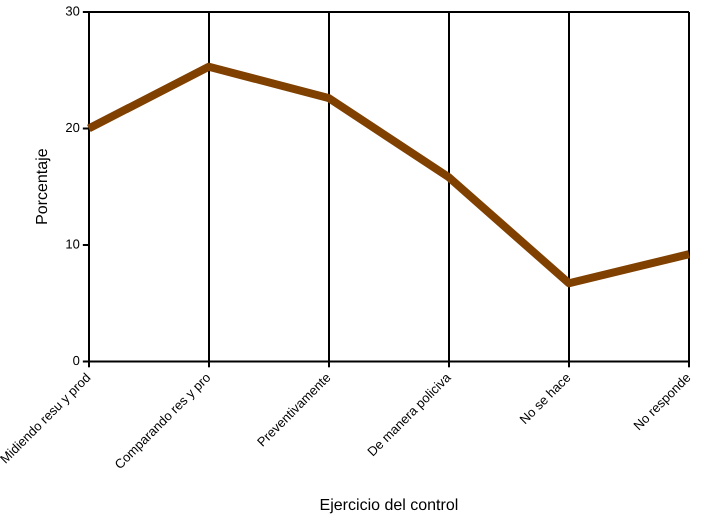 The image size is (719, 527). Describe the element at coordinates (389, 505) in the screenshot. I see `x-axis-title: Ejercicio del control` at that location.